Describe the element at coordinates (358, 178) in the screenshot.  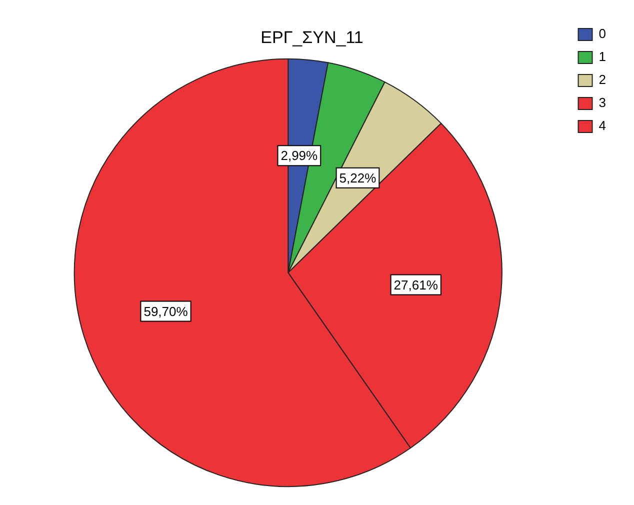
I see `data-label: 5,22%` at that location.